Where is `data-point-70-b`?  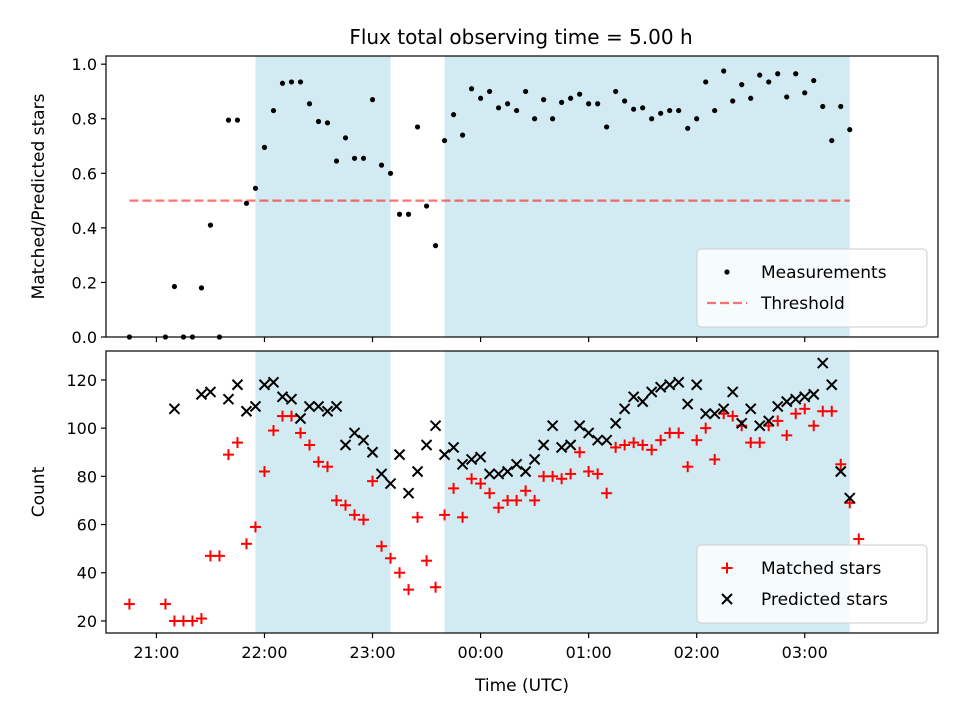 data-point-70-b is located at coordinates (823, 363).